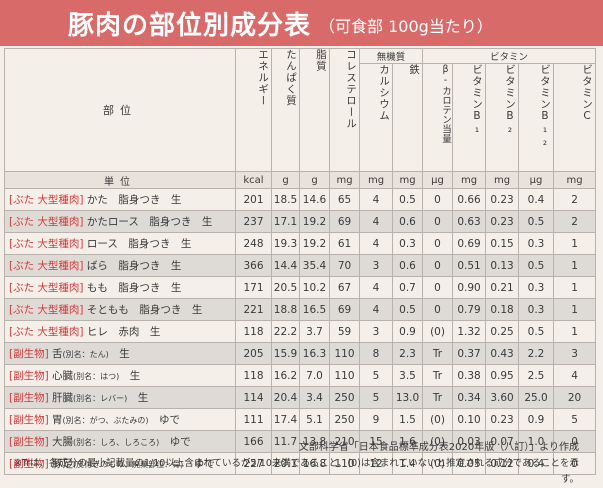  Describe the element at coordinates (344, 287) in the screenshot. I see `value-cell: 67` at that location.